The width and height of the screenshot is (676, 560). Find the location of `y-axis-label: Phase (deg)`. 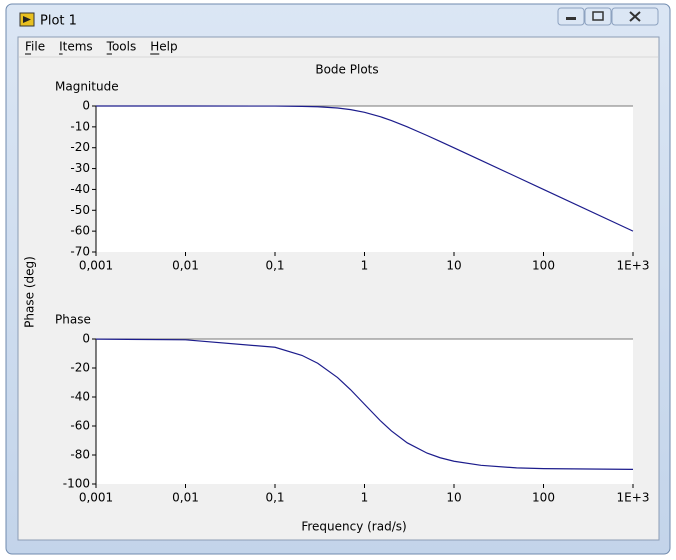

y-axis-label: Phase (deg) is located at coordinates (30, 292).